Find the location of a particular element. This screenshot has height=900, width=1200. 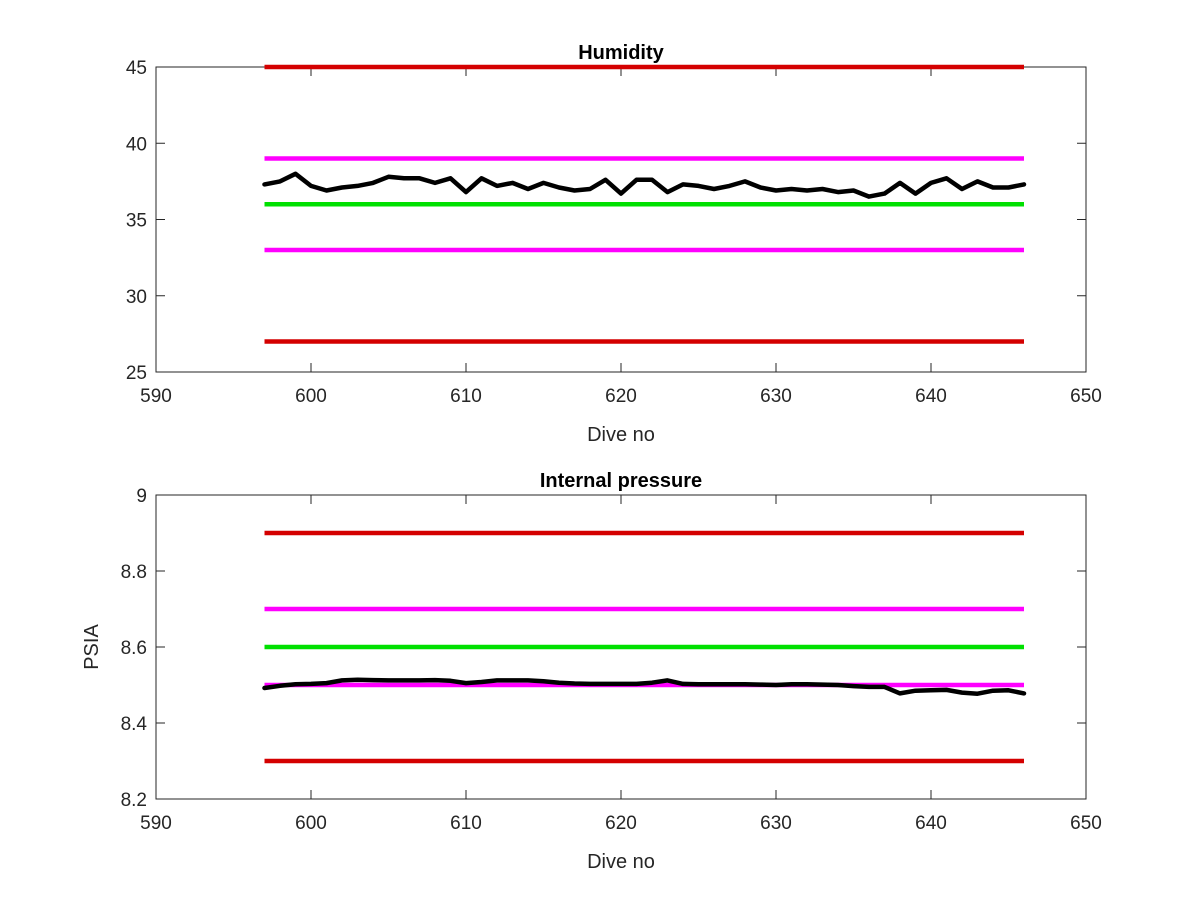

y-tick-label: 30 is located at coordinates (136, 297).